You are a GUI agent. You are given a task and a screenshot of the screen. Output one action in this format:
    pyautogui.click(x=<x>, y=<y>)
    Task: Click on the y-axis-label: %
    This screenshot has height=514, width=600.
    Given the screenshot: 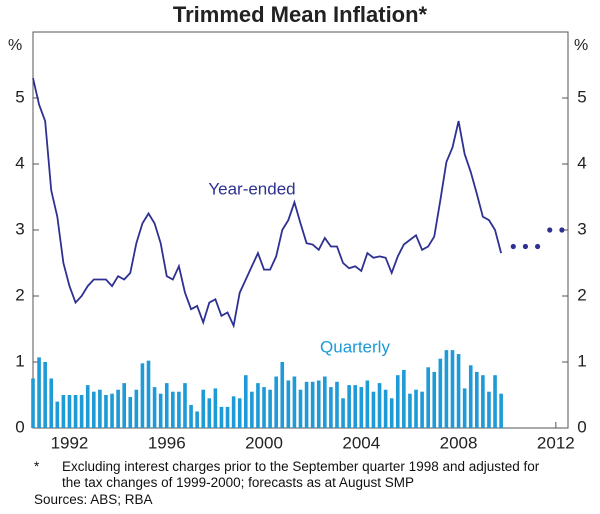 What is the action you would take?
    pyautogui.click(x=15, y=45)
    